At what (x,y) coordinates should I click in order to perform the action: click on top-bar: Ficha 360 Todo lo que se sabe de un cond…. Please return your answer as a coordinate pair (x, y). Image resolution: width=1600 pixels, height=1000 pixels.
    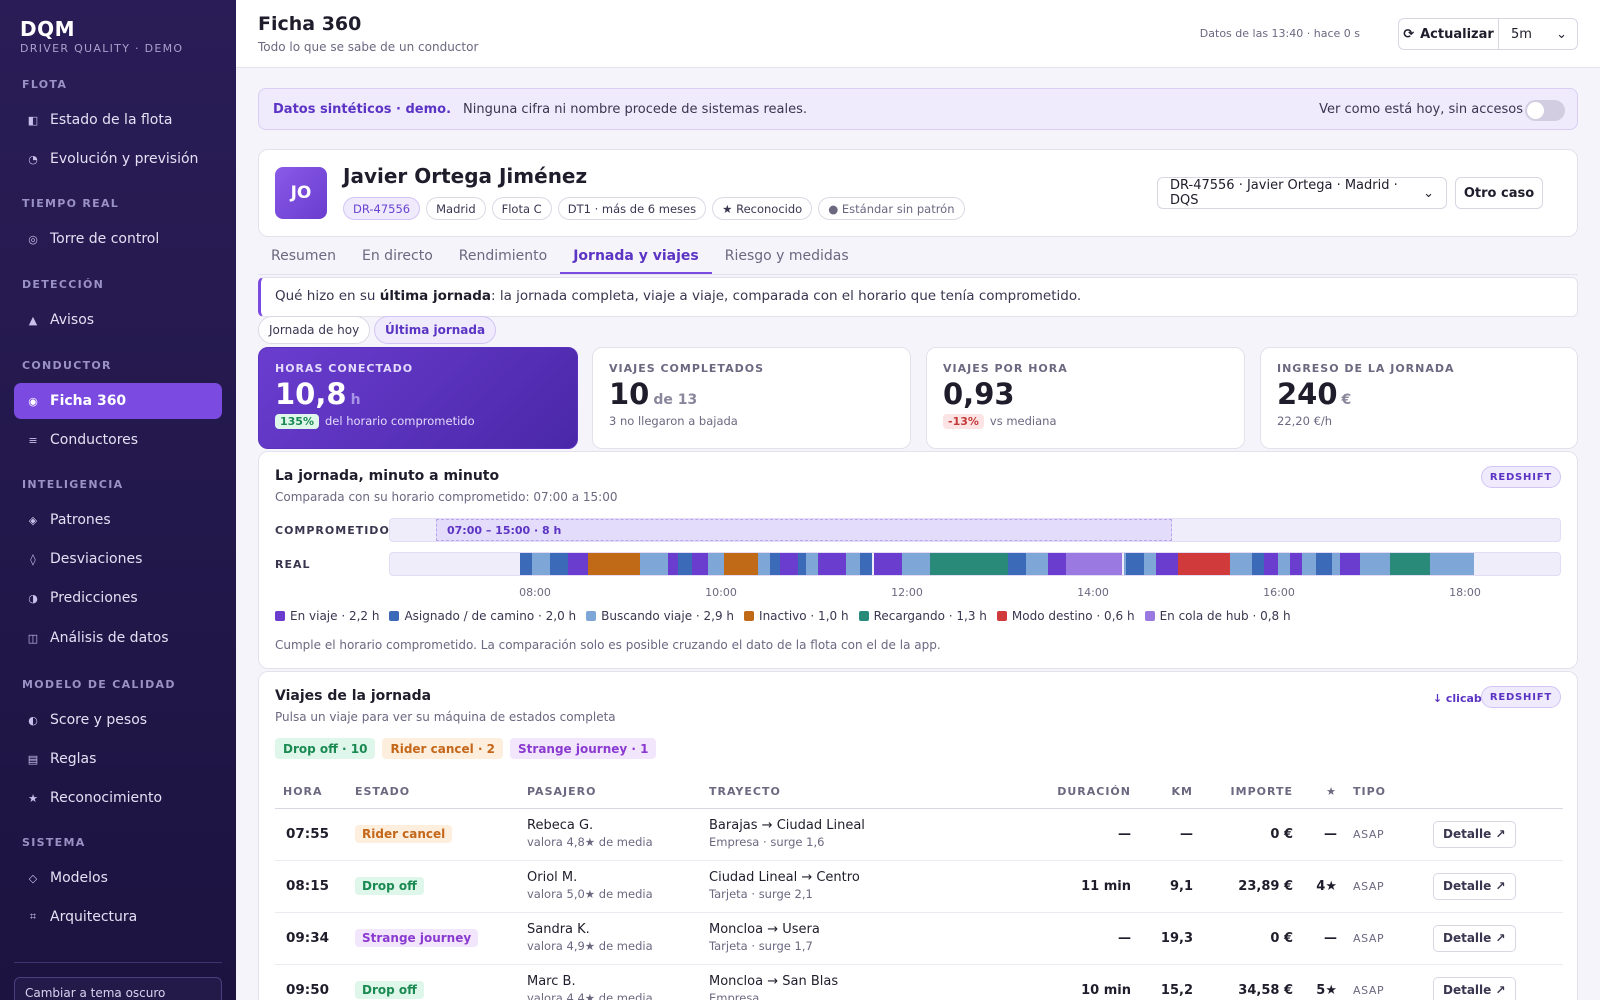
    Looking at the image, I should click on (918, 34).